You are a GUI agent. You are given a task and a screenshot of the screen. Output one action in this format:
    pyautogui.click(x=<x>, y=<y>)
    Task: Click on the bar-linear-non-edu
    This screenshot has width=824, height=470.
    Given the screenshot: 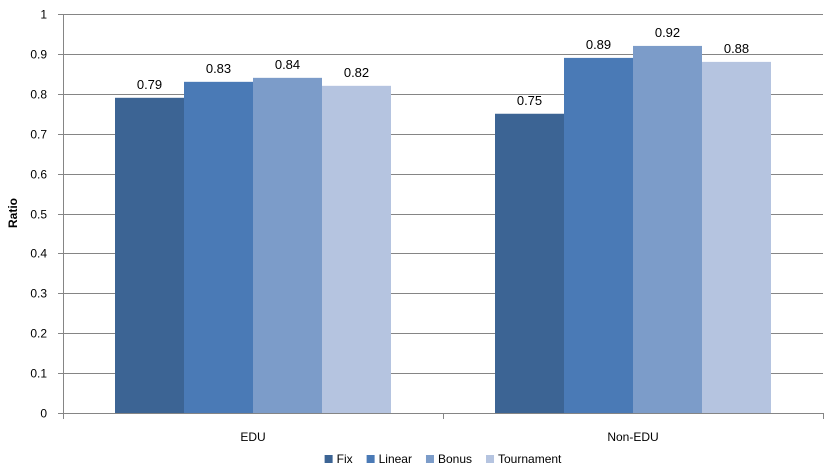 What is the action you would take?
    pyautogui.click(x=598, y=235)
    